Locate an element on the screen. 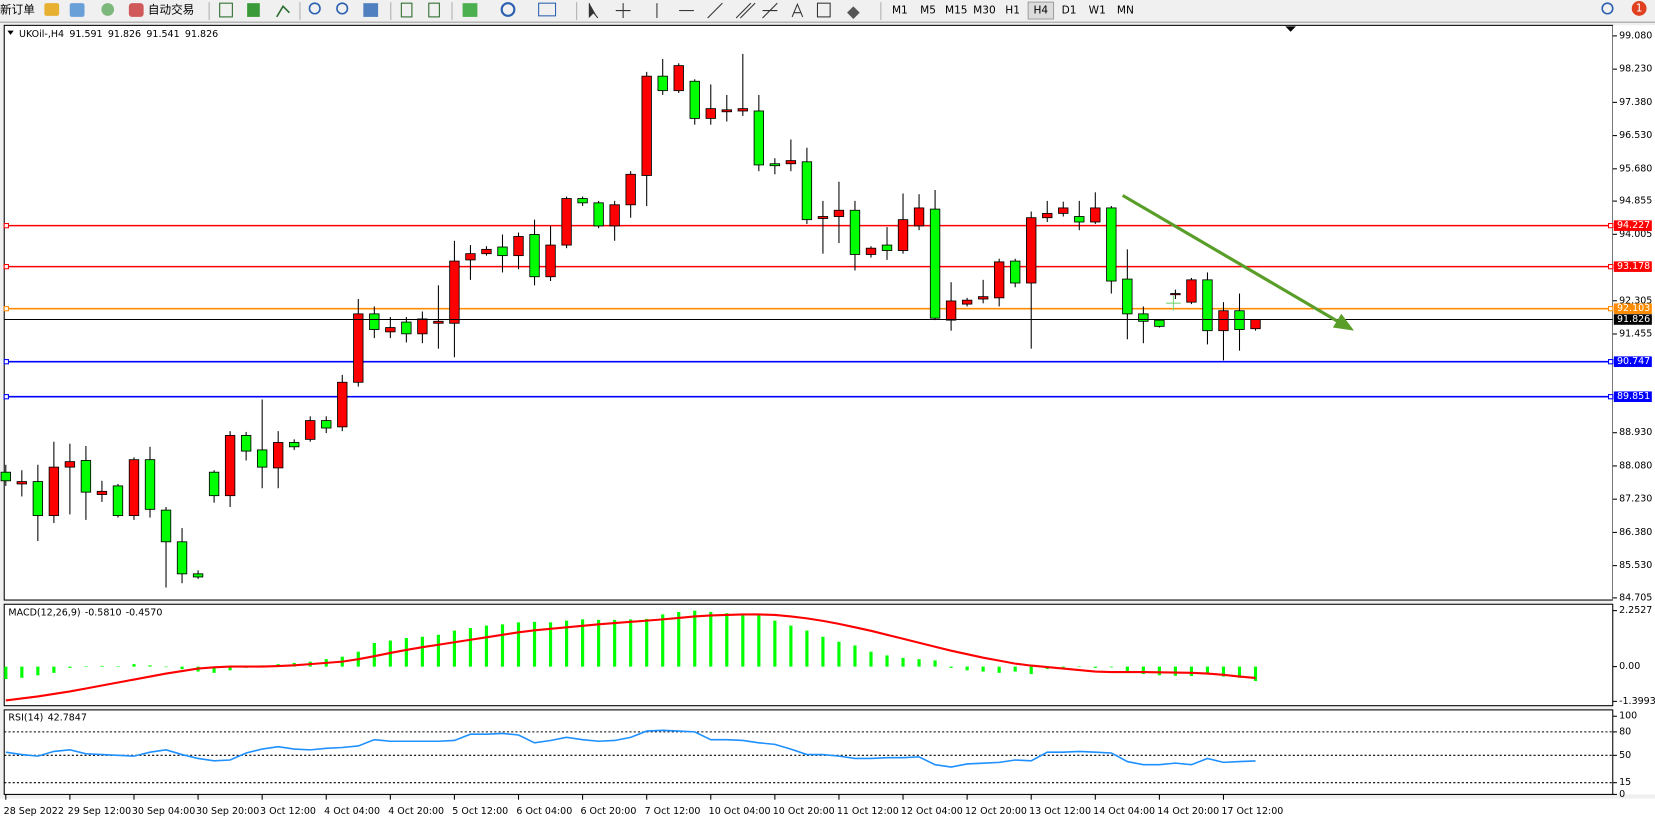 The width and height of the screenshot is (1655, 824). timeframe-label: H4 is located at coordinates (1041, 11).